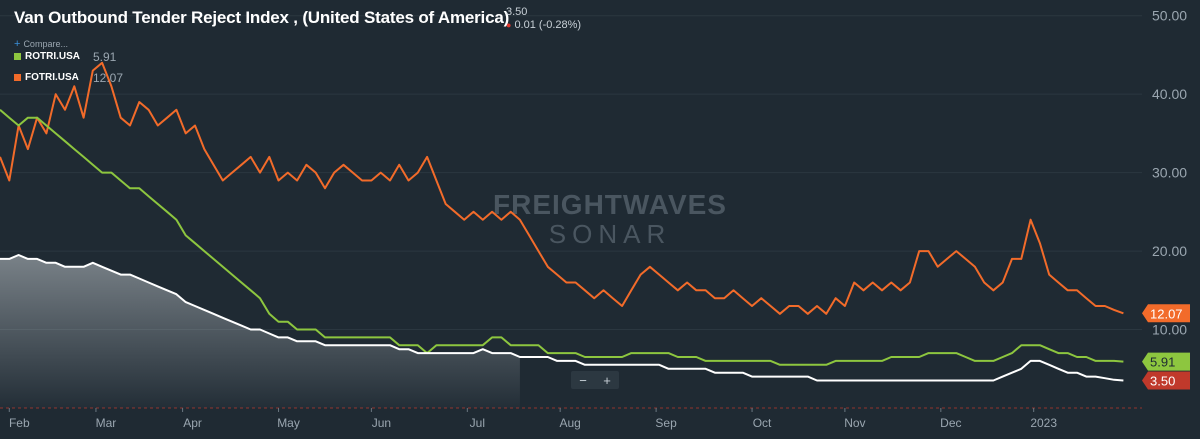  I want to click on watermark: FREIGHTWAVES SONAR, so click(610, 219).